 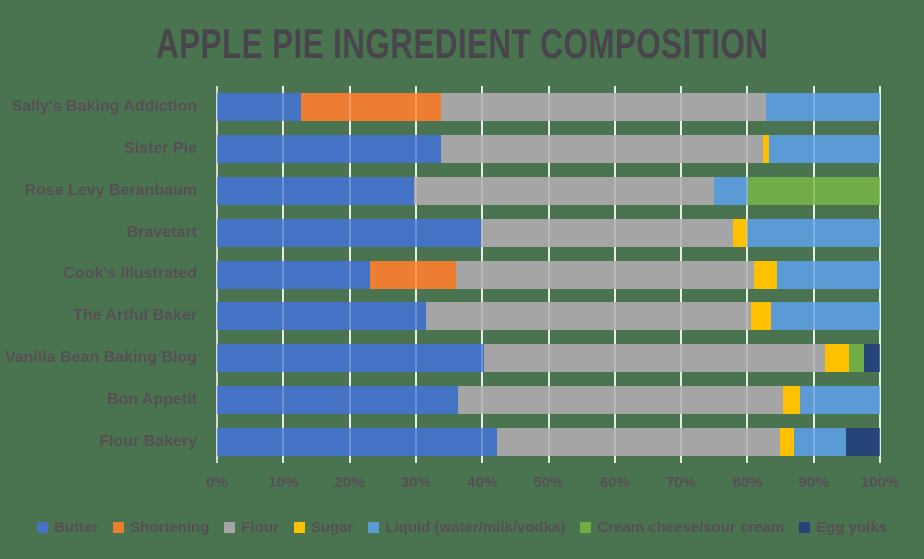 What do you see at coordinates (170, 527) in the screenshot?
I see `legend-label: Shortening` at bounding box center [170, 527].